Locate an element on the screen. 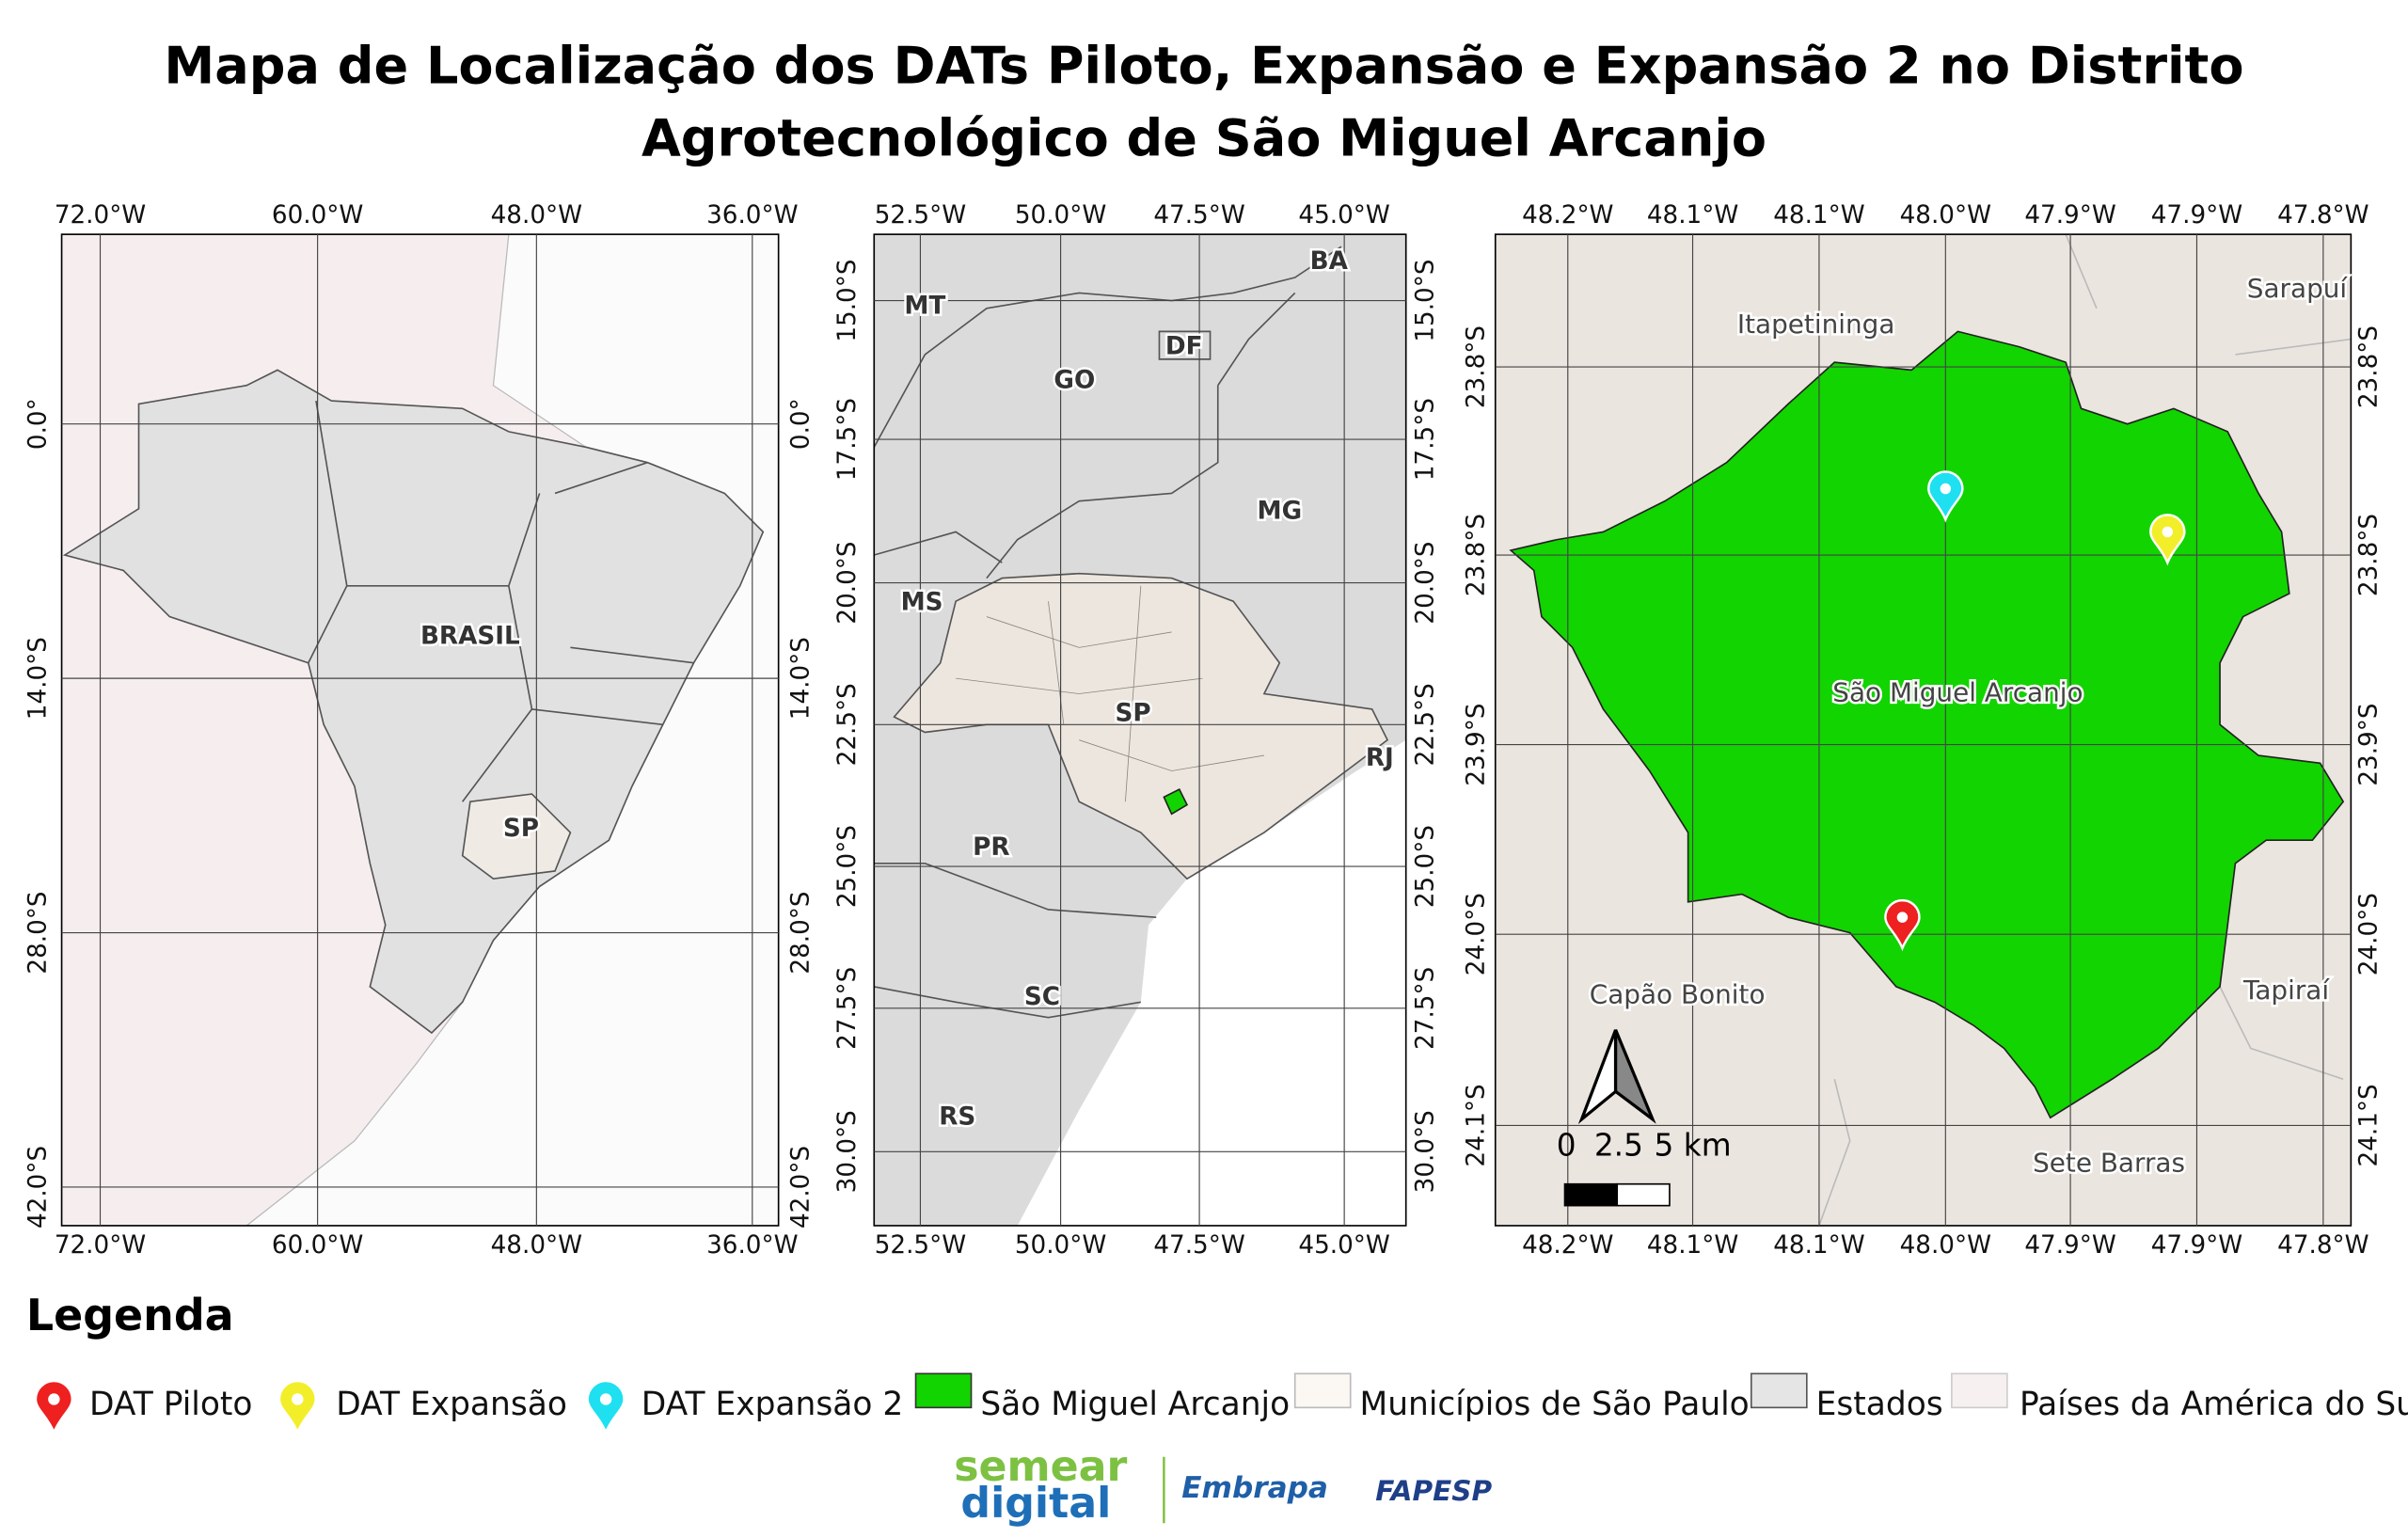 The height and width of the screenshot is (1538, 2408). legend is located at coordinates (1021, 1404).